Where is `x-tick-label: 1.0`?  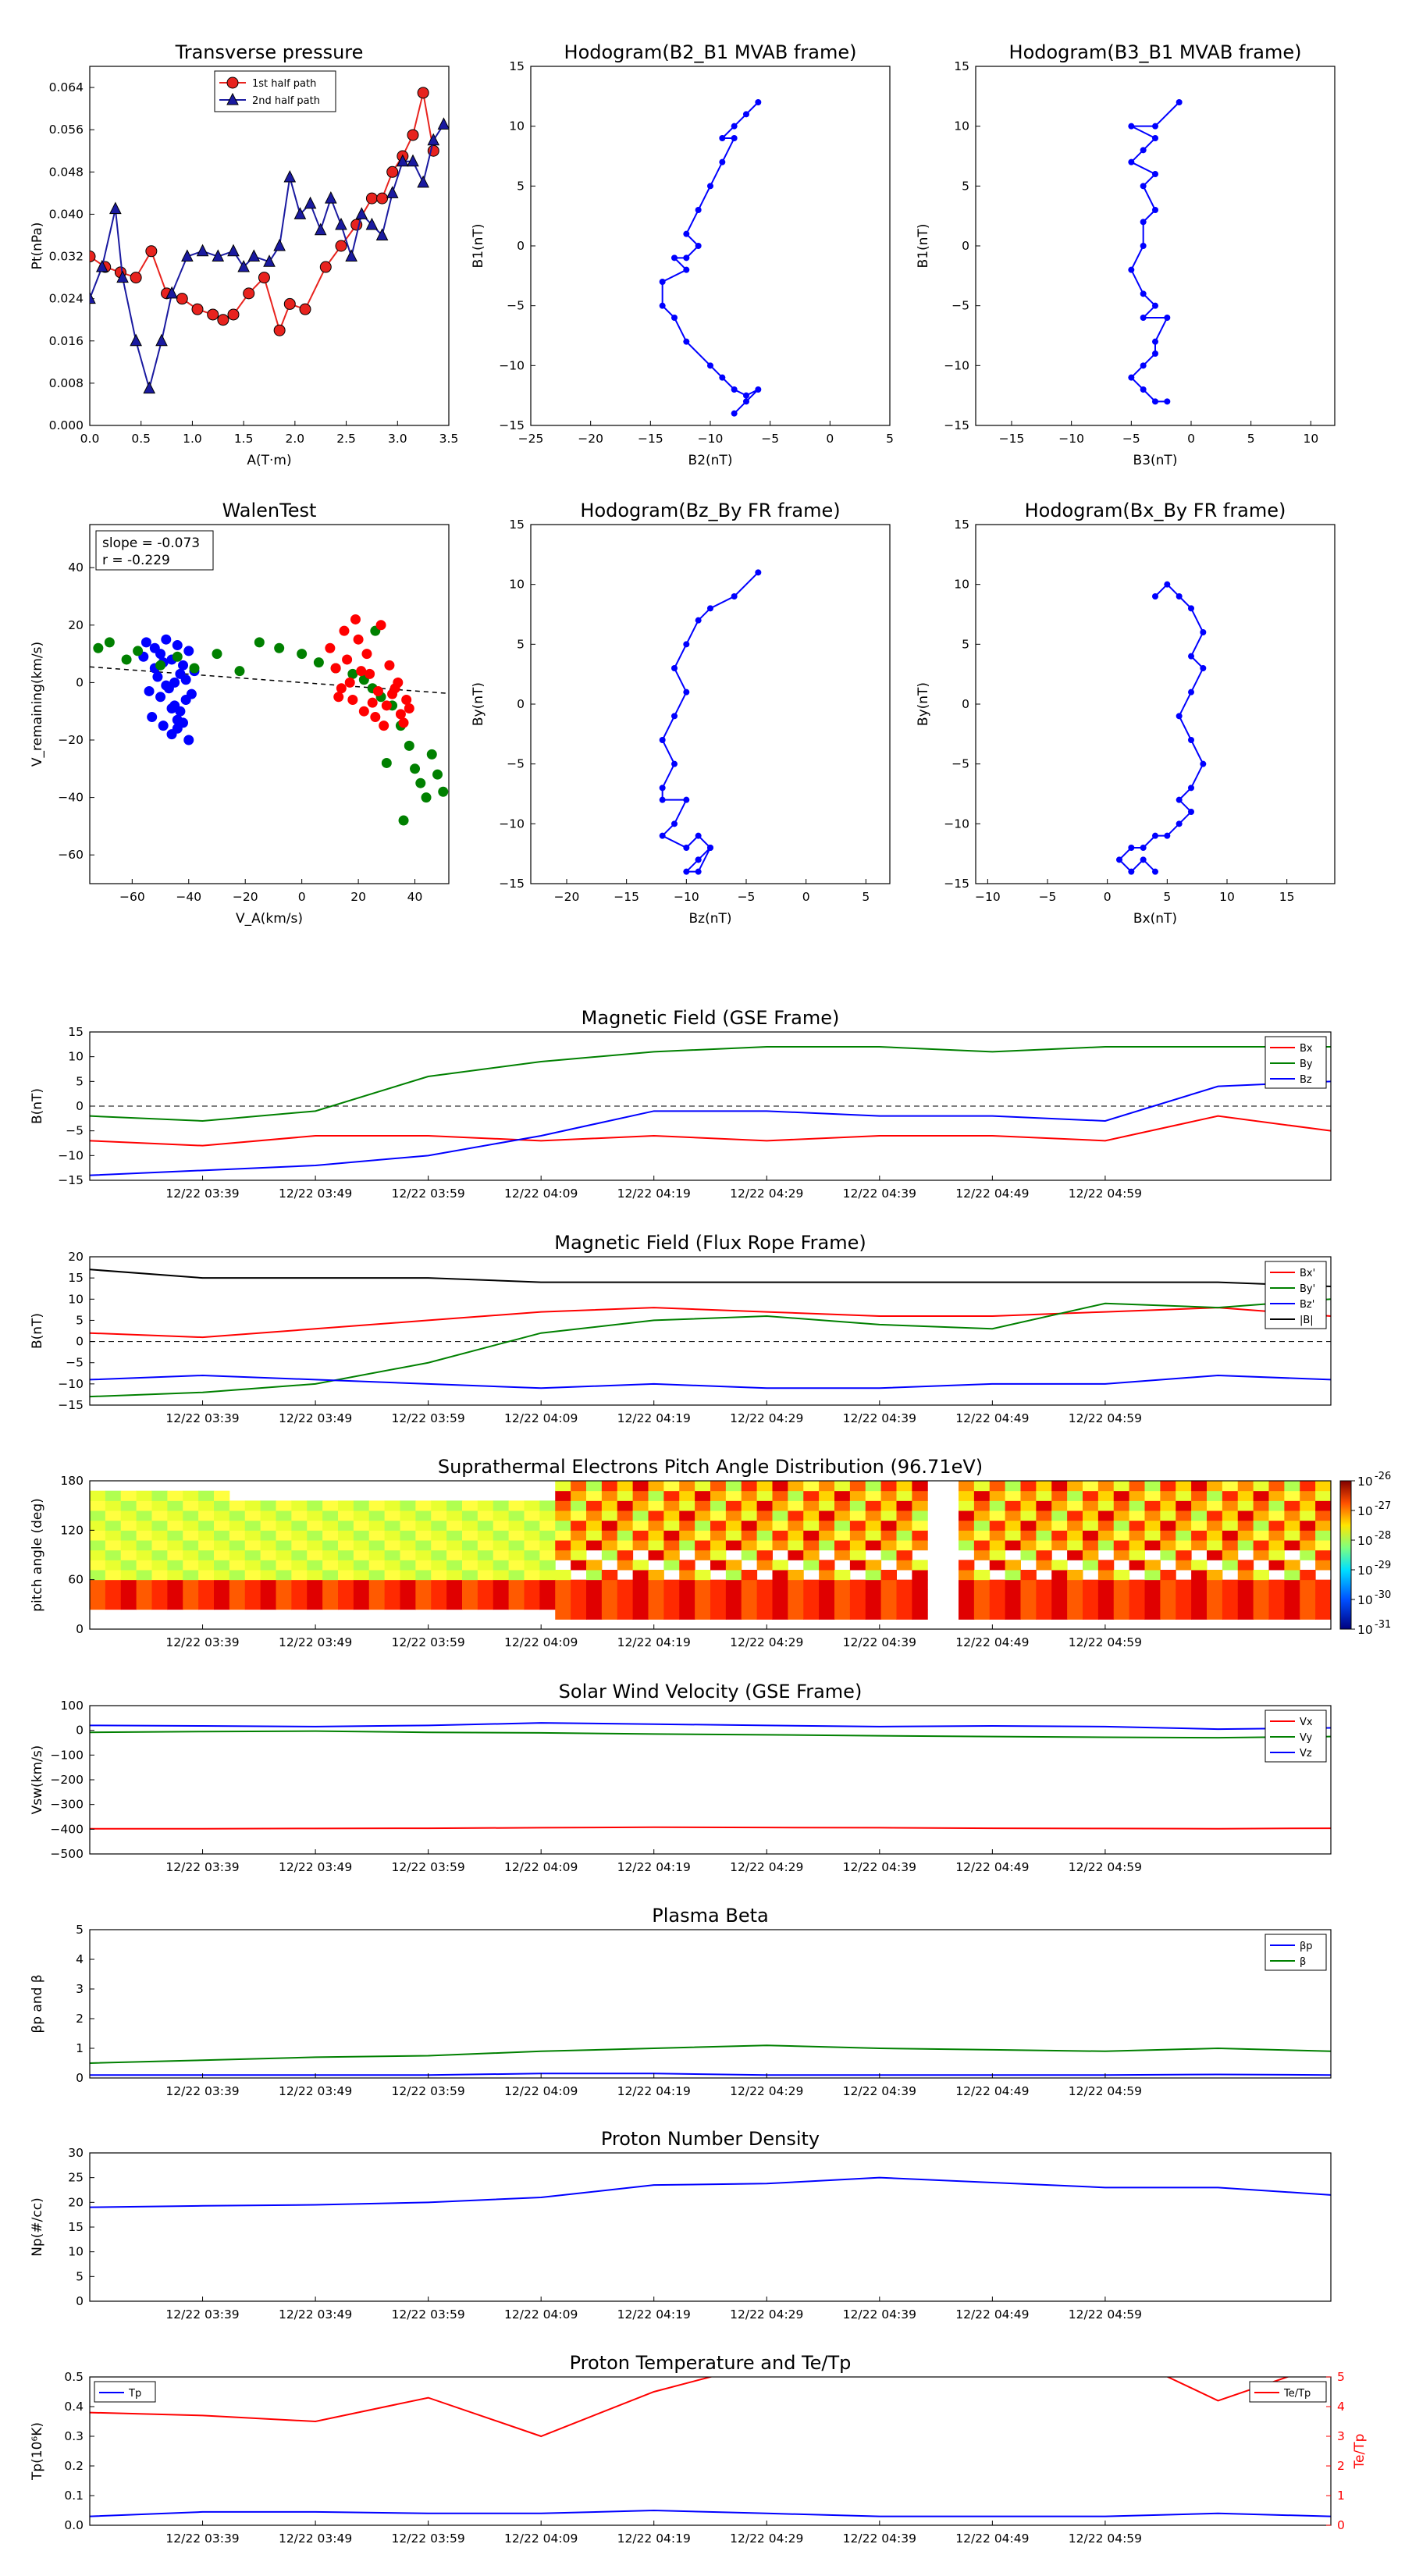
x-tick-label: 1.0 is located at coordinates (193, 439).